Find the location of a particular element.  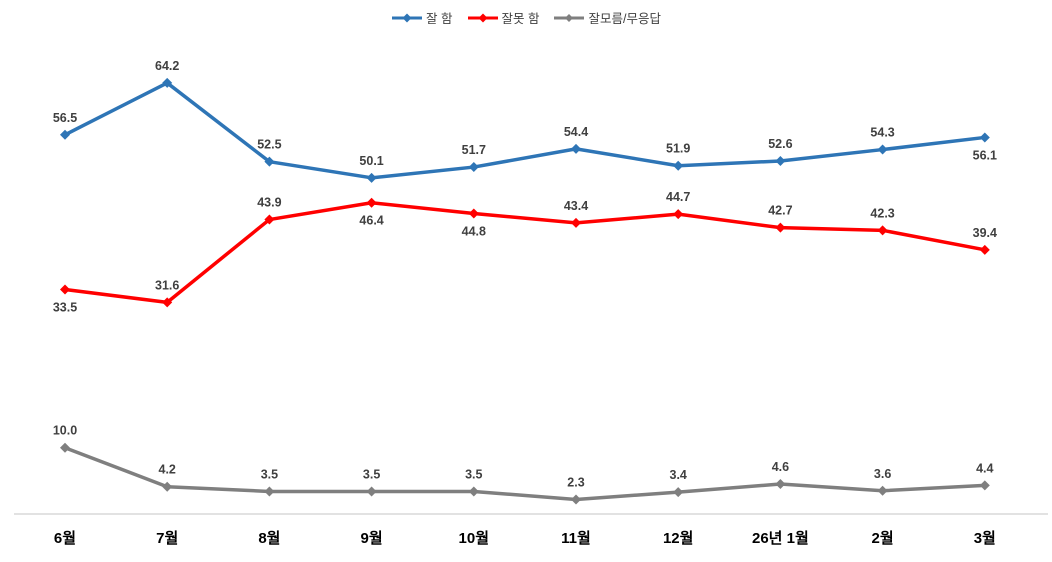

data-label: 64.2 is located at coordinates (167, 66).